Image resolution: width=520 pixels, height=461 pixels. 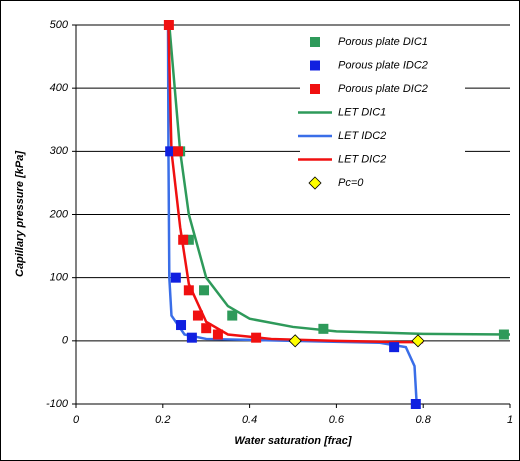 What do you see at coordinates (57, 404) in the screenshot?
I see `y-tick-label: -100` at bounding box center [57, 404].